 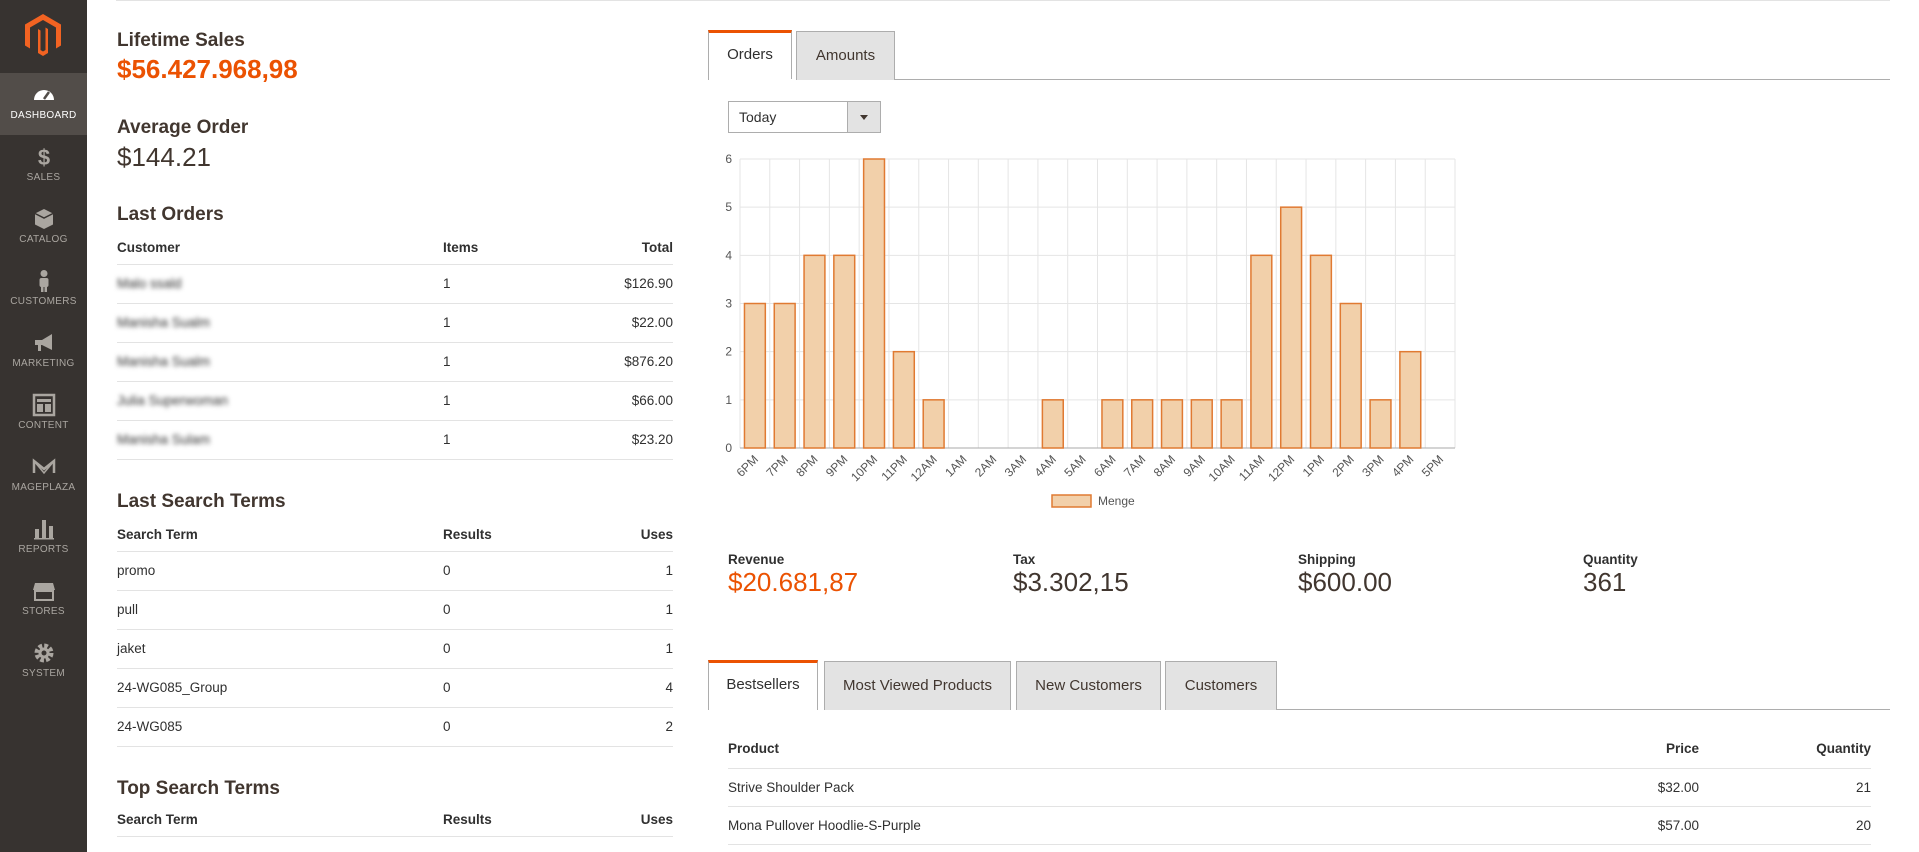 What do you see at coordinates (1222, 468) in the screenshot?
I see `x-tick-label: 10AM` at bounding box center [1222, 468].